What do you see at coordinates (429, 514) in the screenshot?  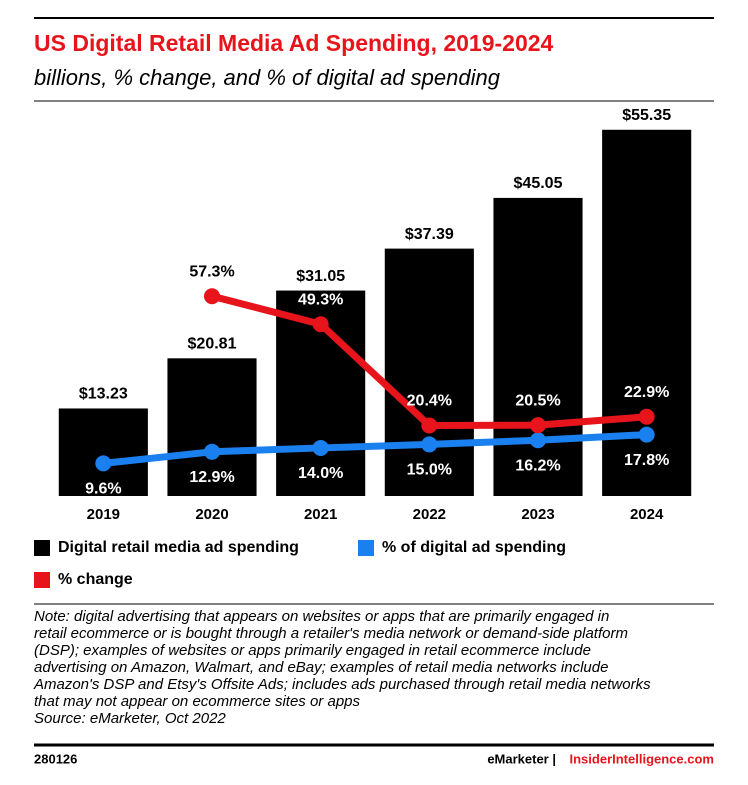 I see `x-tick-label: 2022` at bounding box center [429, 514].